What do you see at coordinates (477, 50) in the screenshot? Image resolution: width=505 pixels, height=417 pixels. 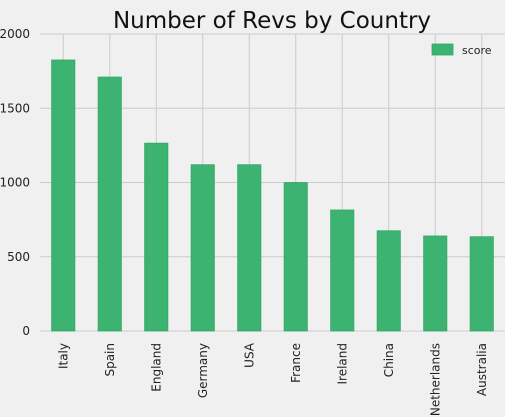 I see `legend-label-score: score` at bounding box center [477, 50].